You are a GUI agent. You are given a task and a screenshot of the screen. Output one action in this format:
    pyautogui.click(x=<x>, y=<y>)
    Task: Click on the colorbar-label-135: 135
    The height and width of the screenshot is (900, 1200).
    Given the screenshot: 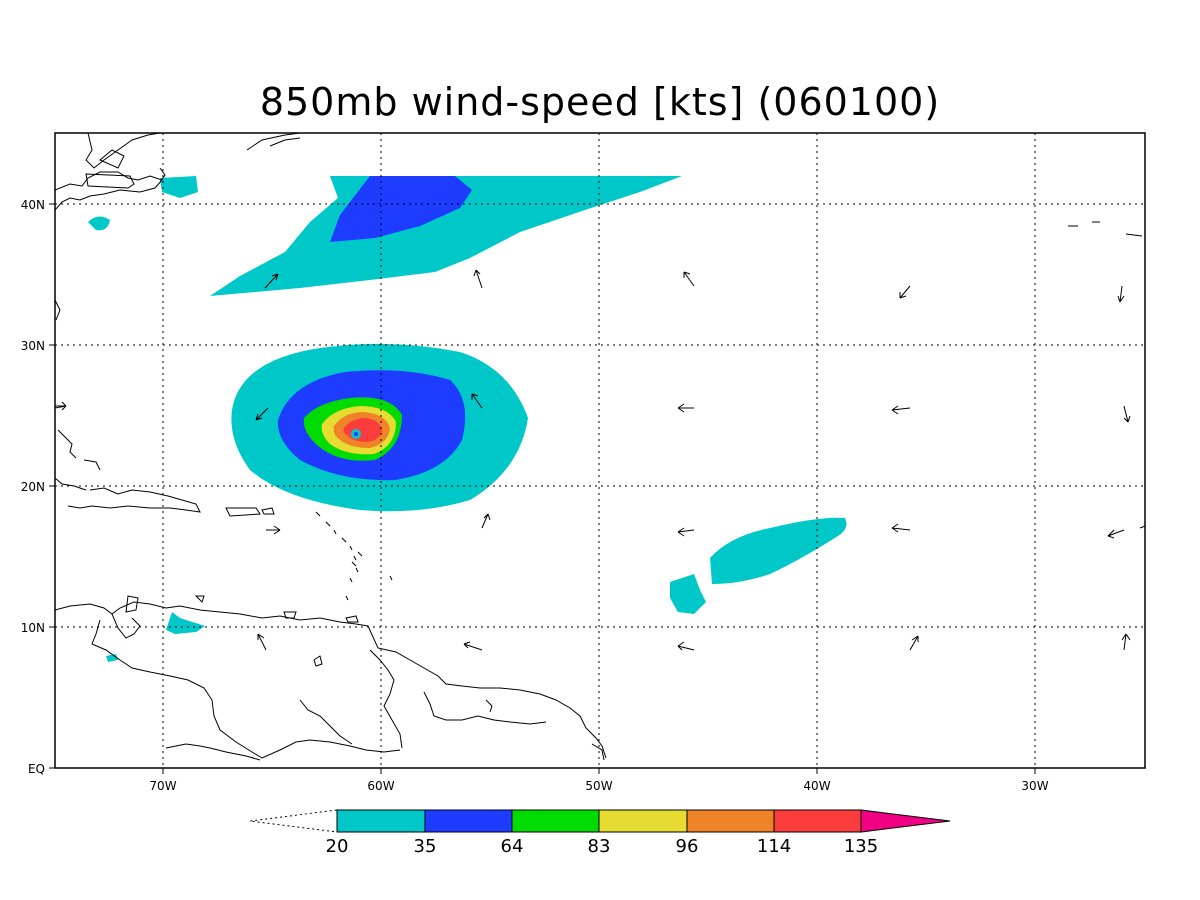 What is the action you would take?
    pyautogui.click(x=861, y=846)
    